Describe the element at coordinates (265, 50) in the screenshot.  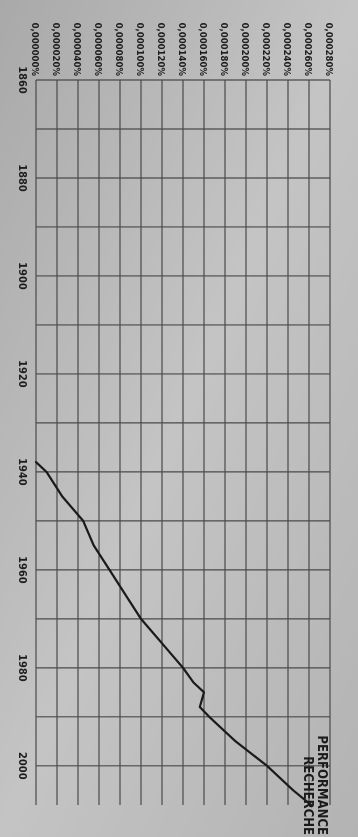
I see `y-tick-label: 0,000220%` at that location.